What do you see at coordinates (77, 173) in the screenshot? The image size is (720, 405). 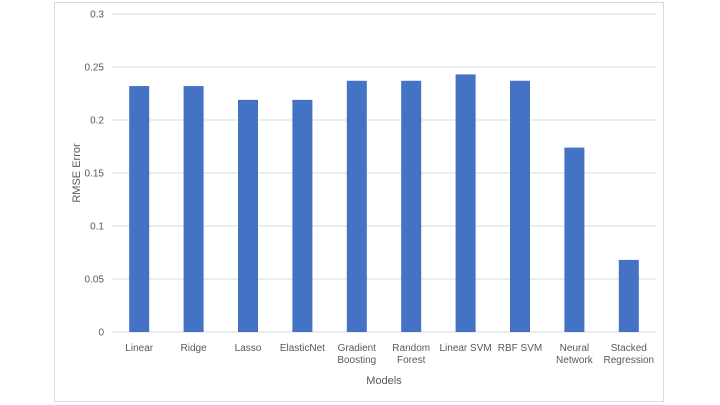 I see `y-axis-title: RMSE Error` at bounding box center [77, 173].